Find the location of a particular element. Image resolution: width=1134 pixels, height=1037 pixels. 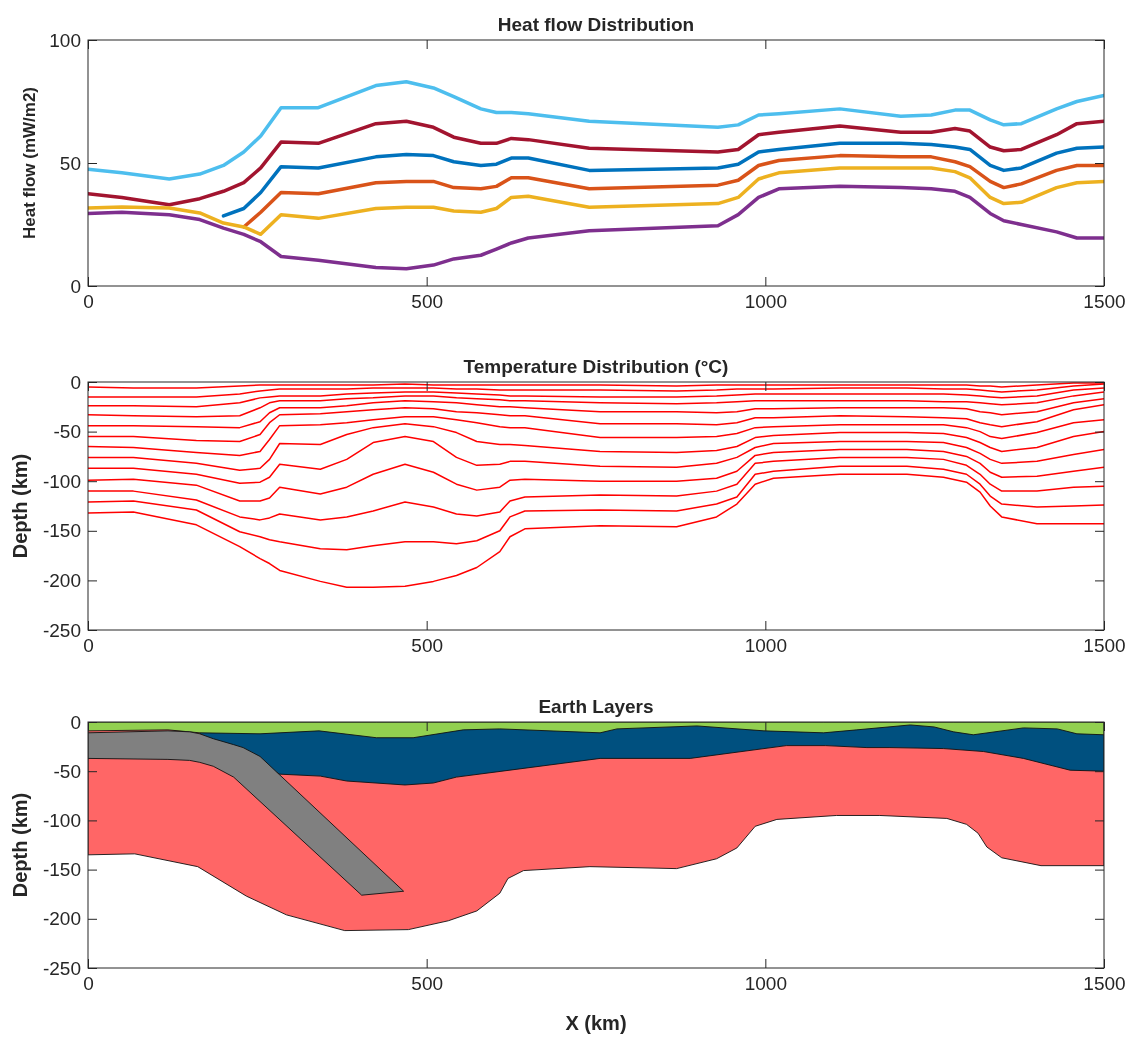

y-tick-label: 100 is located at coordinates (65, 40).